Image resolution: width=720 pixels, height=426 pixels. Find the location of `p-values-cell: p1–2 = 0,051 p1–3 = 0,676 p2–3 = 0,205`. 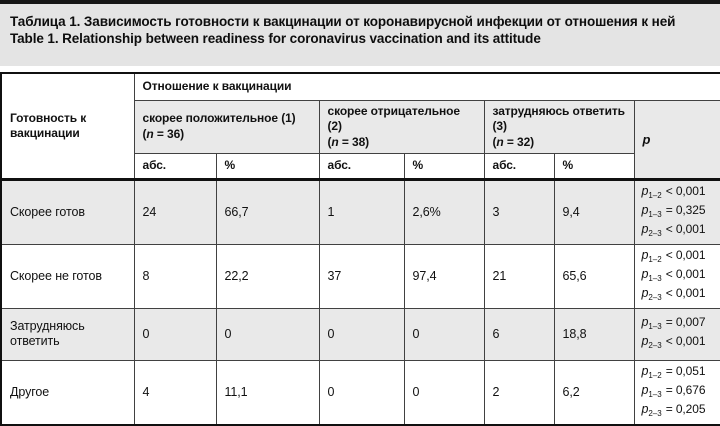

p-values-cell: p1–2 = 0,051 p1–3 = 0,676 p2–3 = 0,205 is located at coordinates (676, 392).